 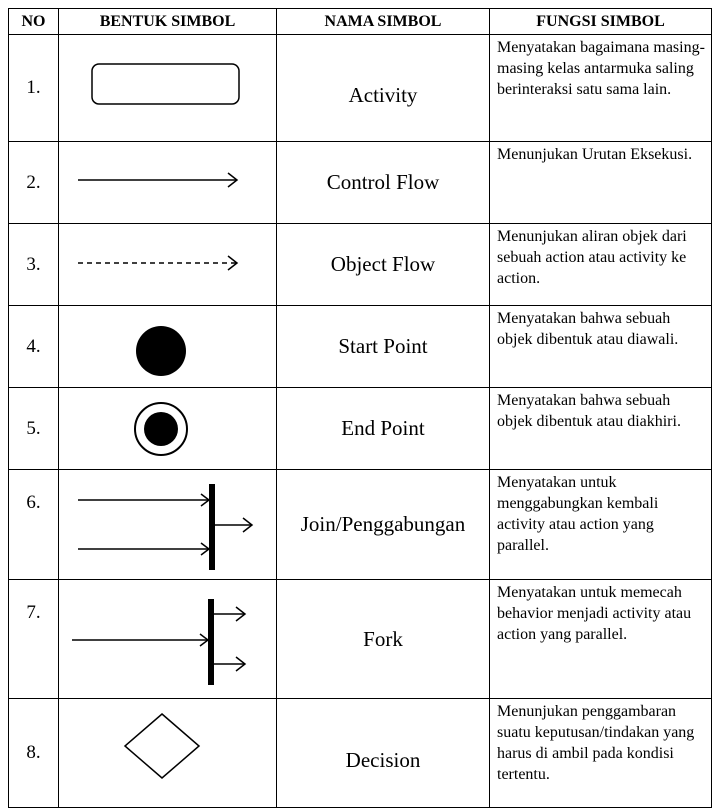 What do you see at coordinates (33, 346) in the screenshot?
I see `row-number: 4.` at bounding box center [33, 346].